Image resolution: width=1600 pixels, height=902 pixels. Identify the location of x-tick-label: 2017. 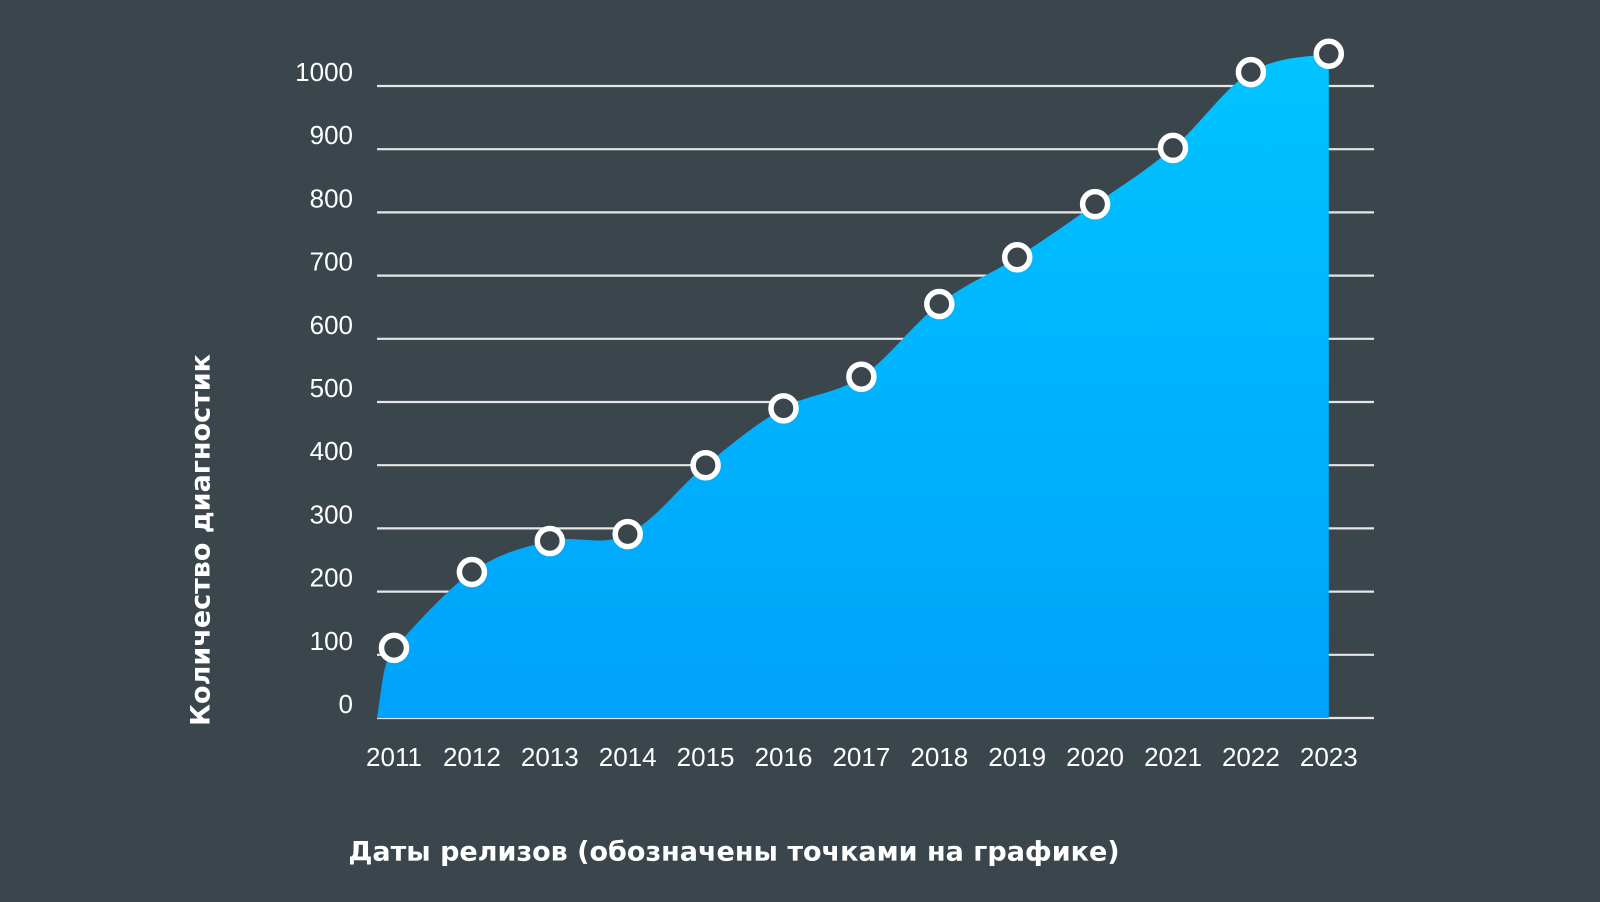
(861, 757).